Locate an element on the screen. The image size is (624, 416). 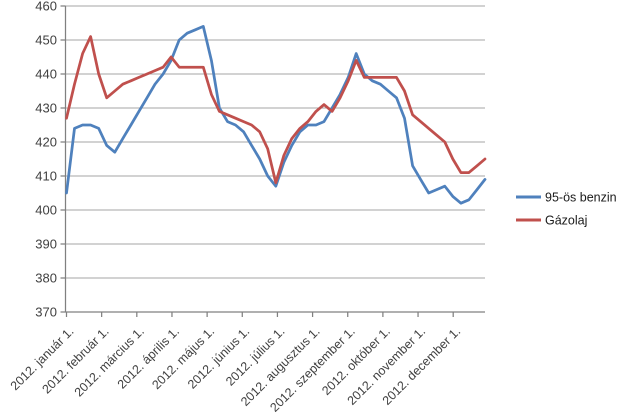
y-axis-tick-labels: 370 380 390 400 410 420 430 440 450 460 is located at coordinates (46, 160).